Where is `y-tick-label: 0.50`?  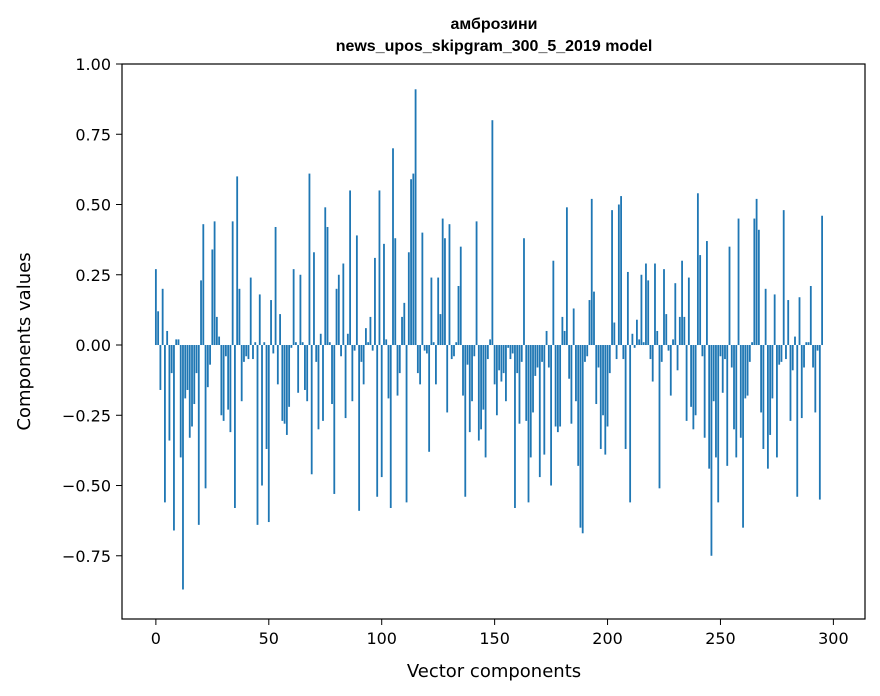 y-tick-label: 0.50 is located at coordinates (93, 205).